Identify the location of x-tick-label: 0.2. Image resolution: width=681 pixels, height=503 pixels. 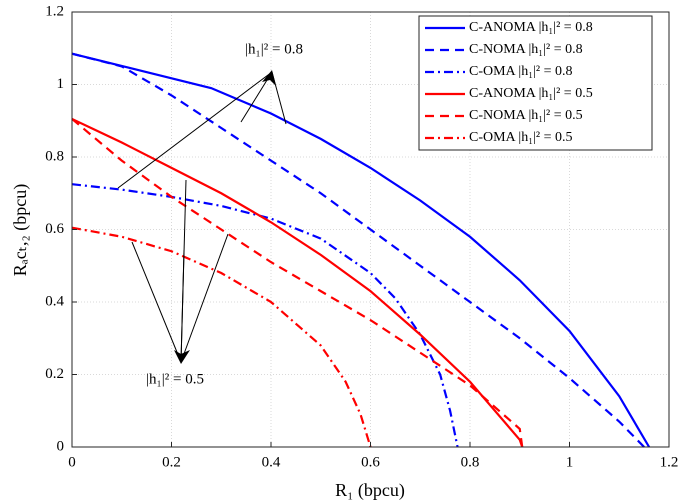
(171, 462).